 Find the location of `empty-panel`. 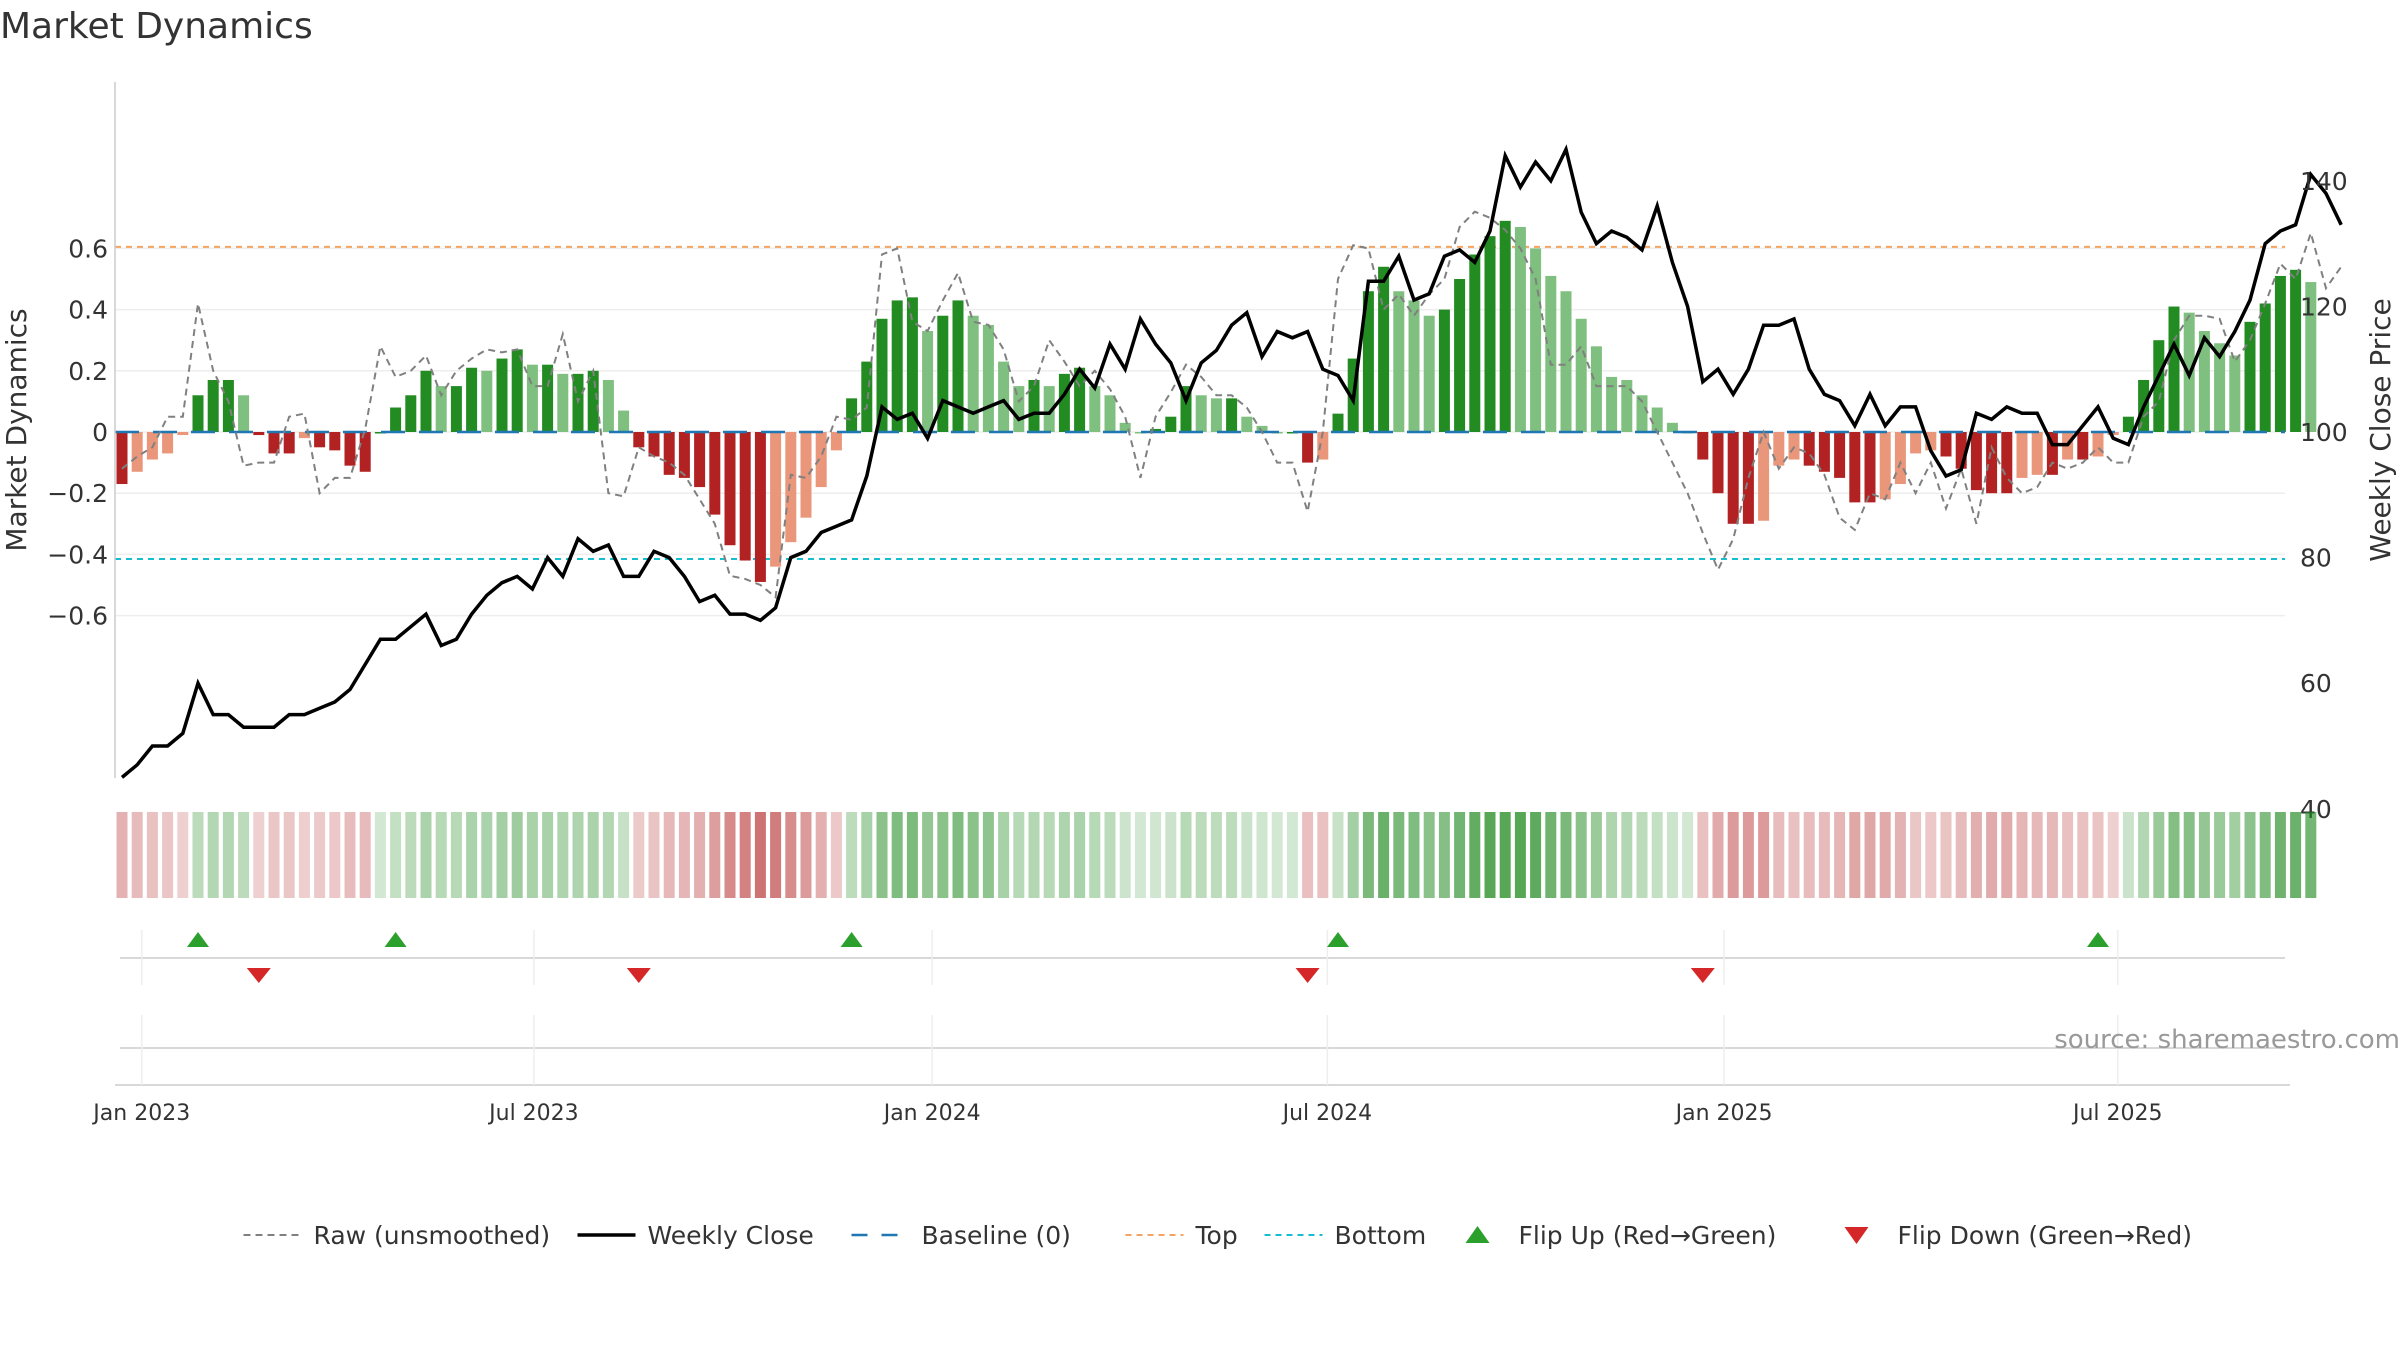

empty-panel is located at coordinates (1202, 1050).